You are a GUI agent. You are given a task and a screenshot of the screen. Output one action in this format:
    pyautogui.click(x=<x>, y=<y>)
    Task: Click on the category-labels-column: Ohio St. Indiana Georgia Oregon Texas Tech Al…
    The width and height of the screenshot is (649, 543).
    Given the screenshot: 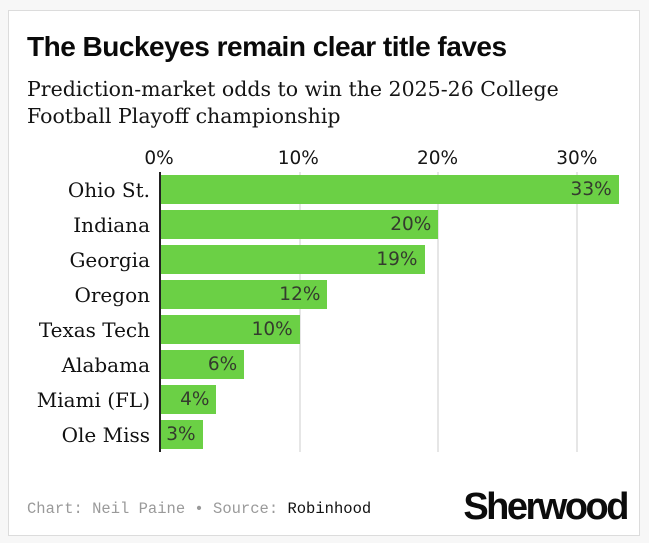 What is the action you would take?
    pyautogui.click(x=93, y=312)
    